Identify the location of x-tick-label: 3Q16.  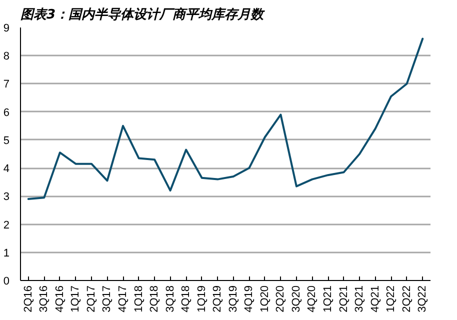
(44, 298).